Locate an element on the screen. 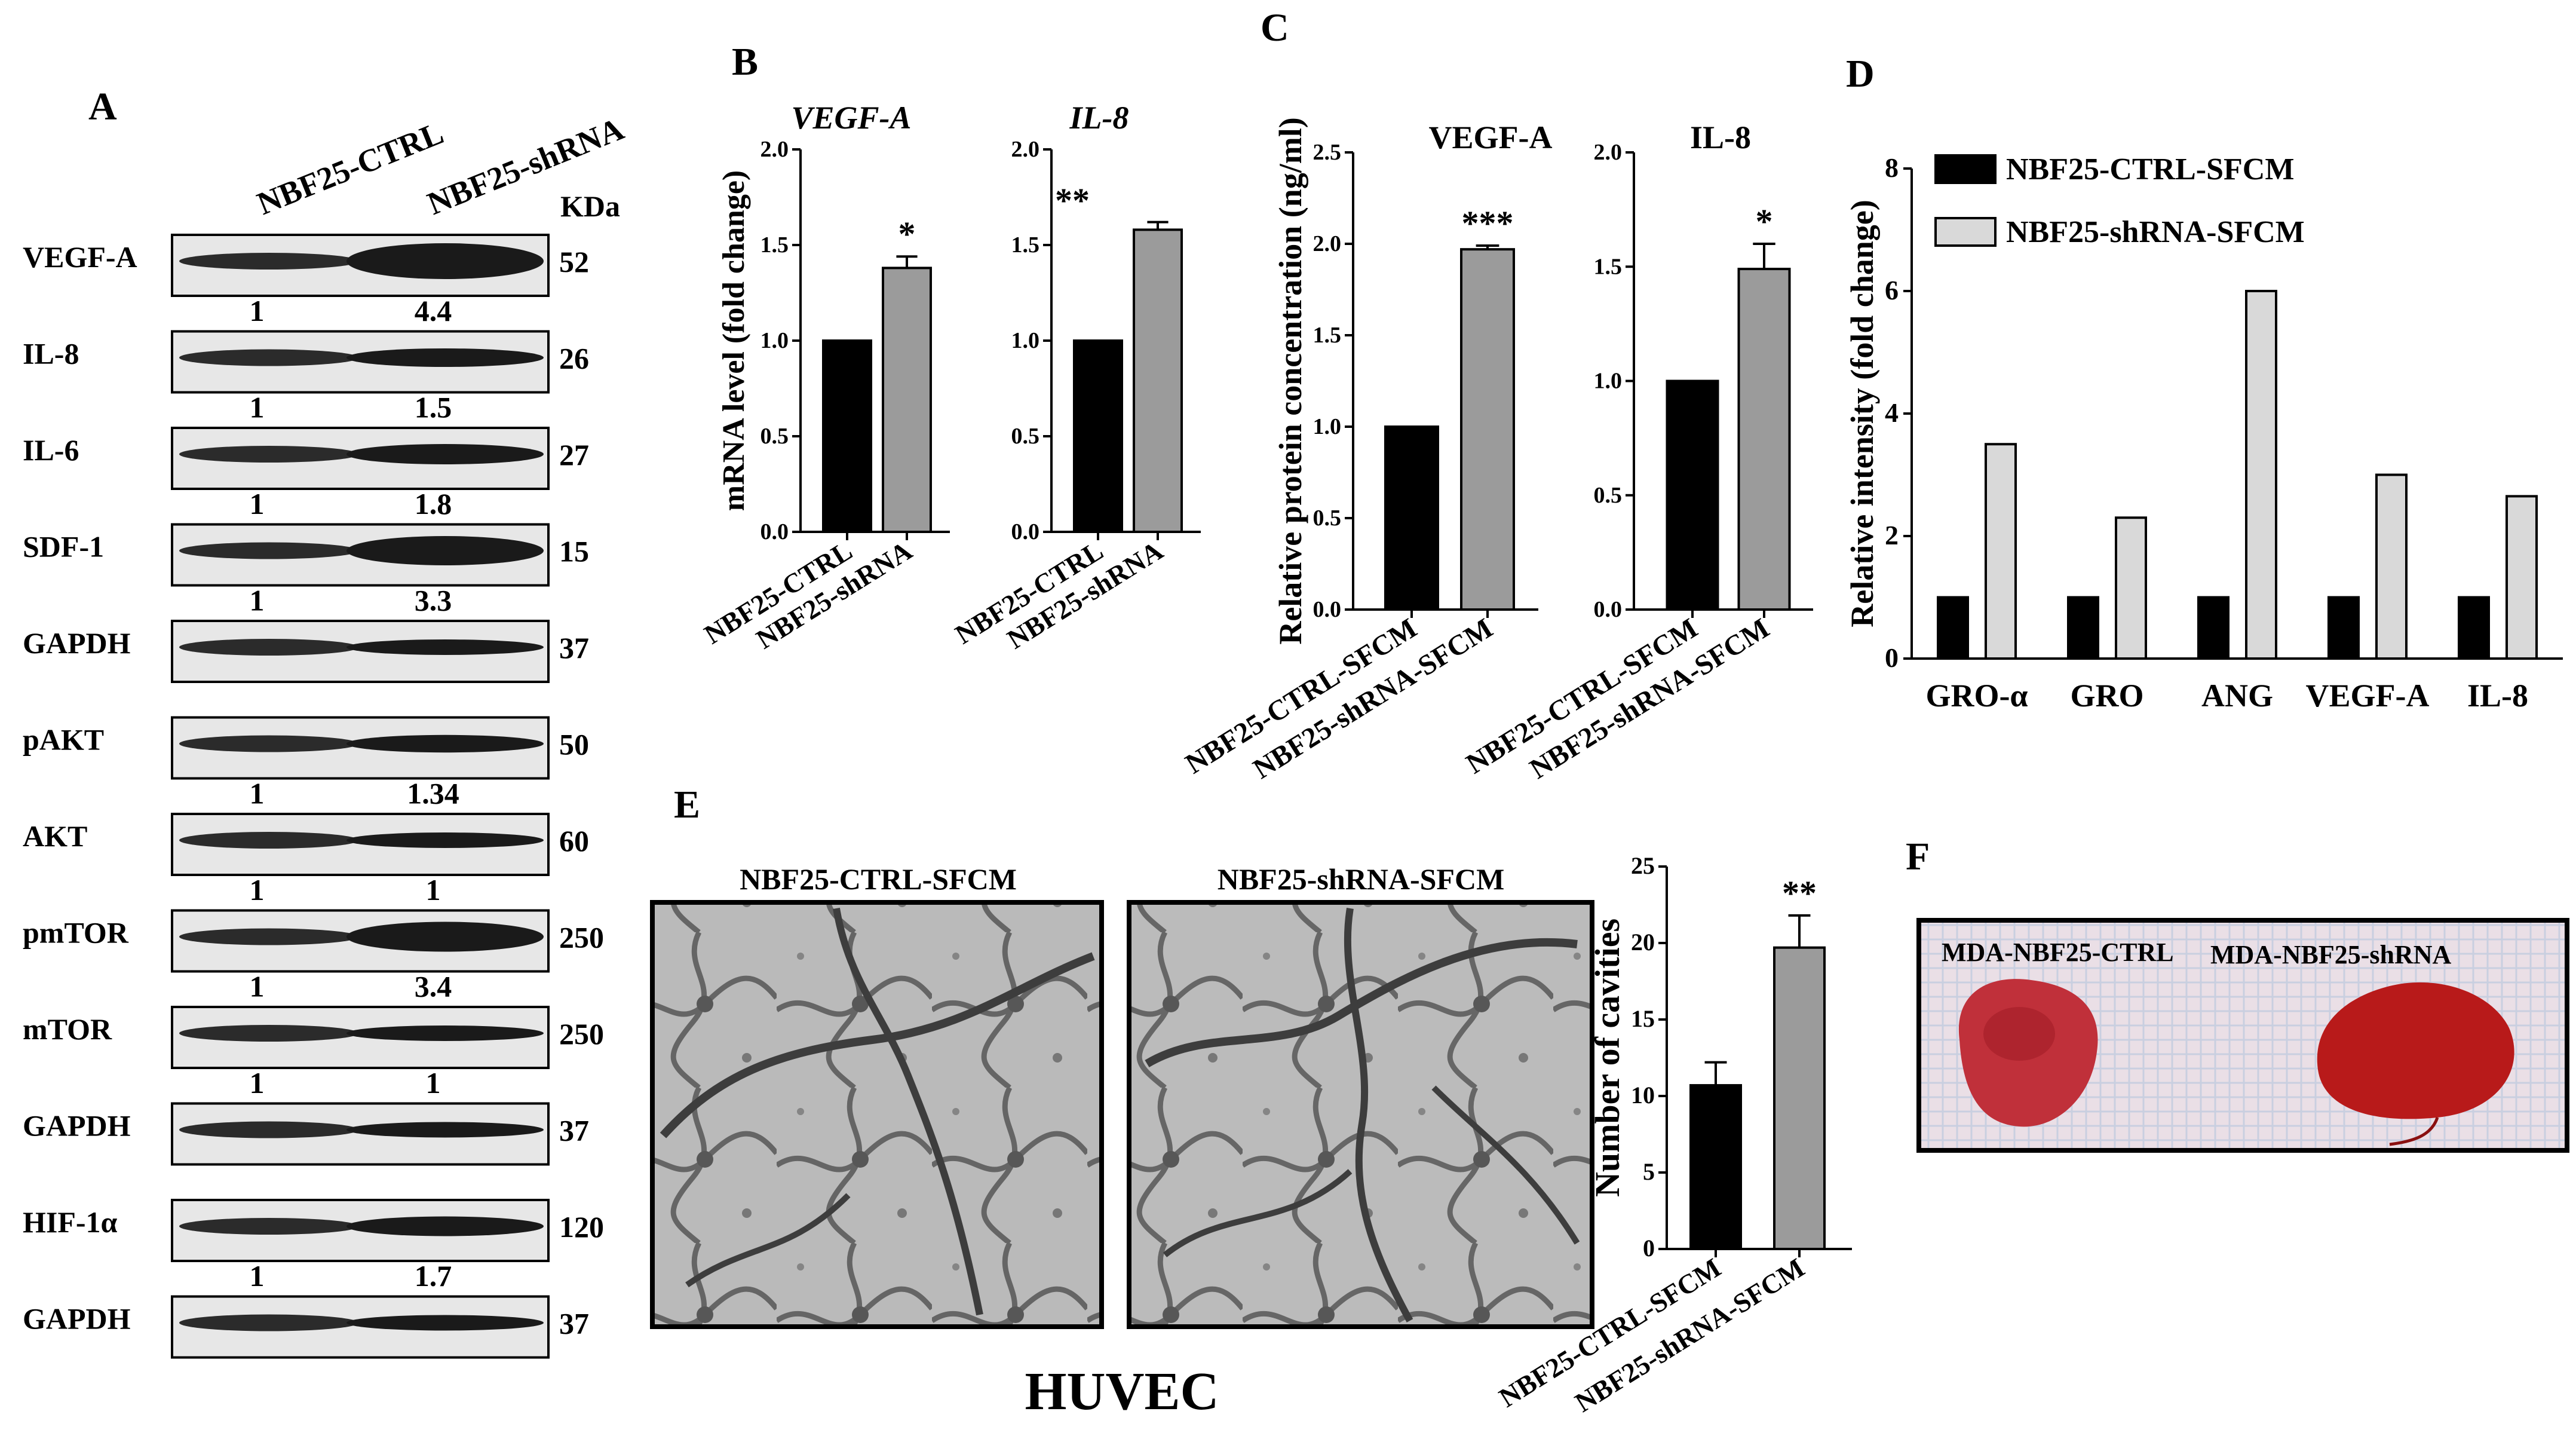 The height and width of the screenshot is (1445, 2576). legend-label: NBF25-shRNA-SFCM is located at coordinates (2155, 232).